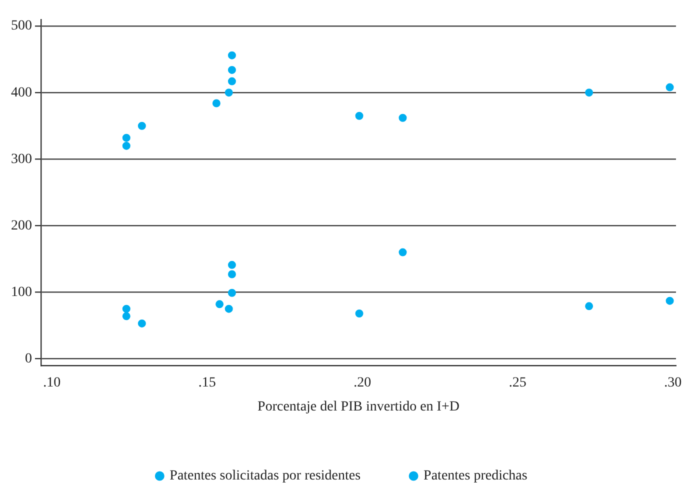 The image size is (696, 501). What do you see at coordinates (28, 358) in the screenshot?
I see `y-tick-label: 0` at bounding box center [28, 358].